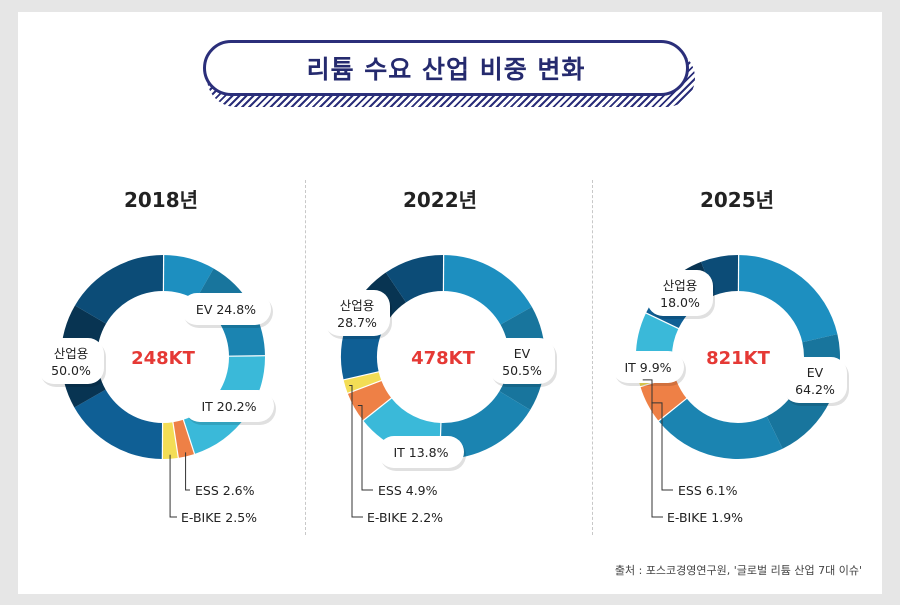  What do you see at coordinates (219, 517) in the screenshot?
I see `label-ebike: E-BIKE 2.5%` at bounding box center [219, 517].